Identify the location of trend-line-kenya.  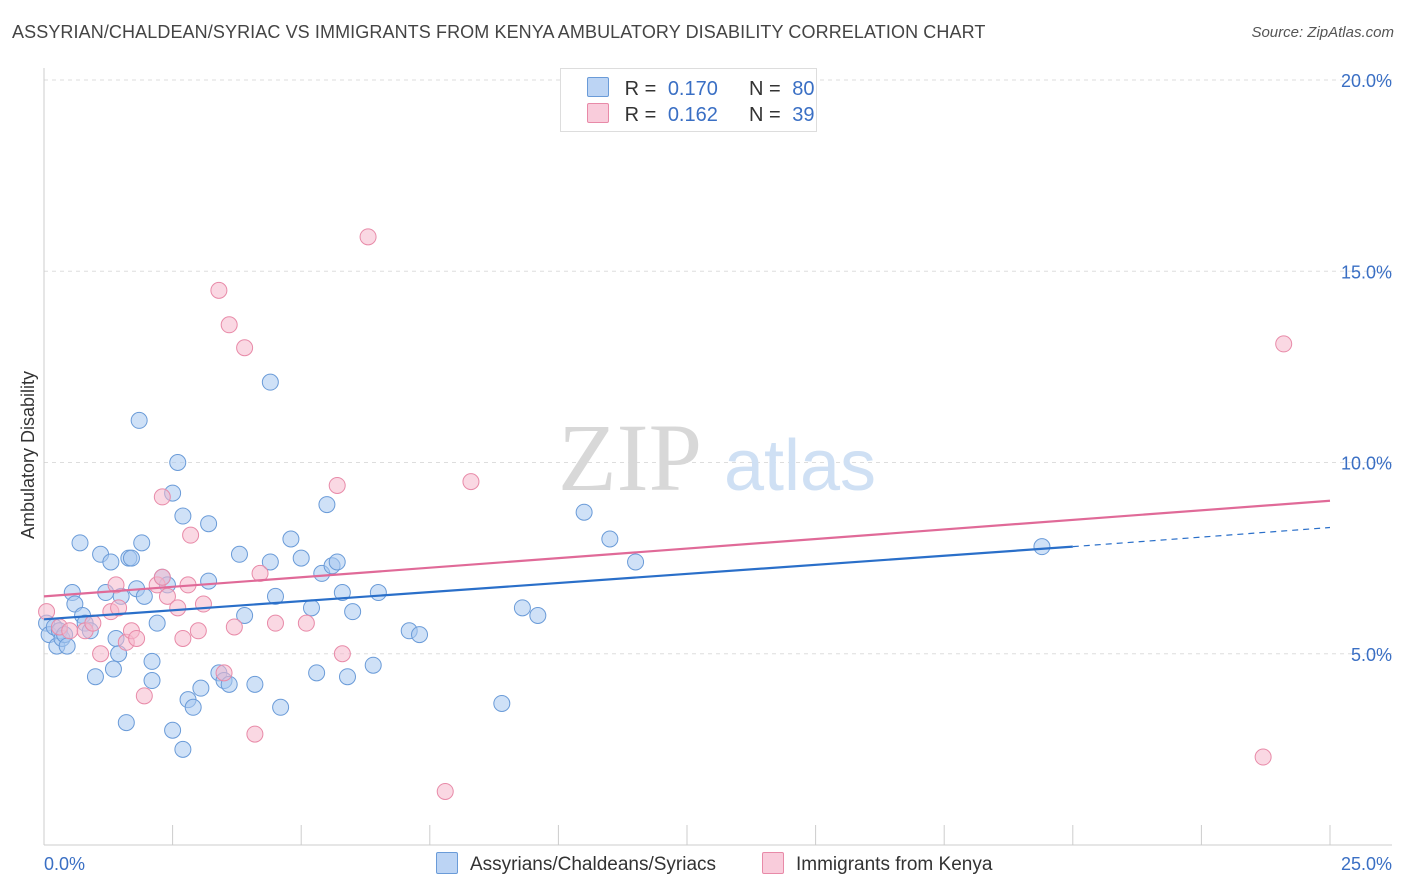
(687, 548).